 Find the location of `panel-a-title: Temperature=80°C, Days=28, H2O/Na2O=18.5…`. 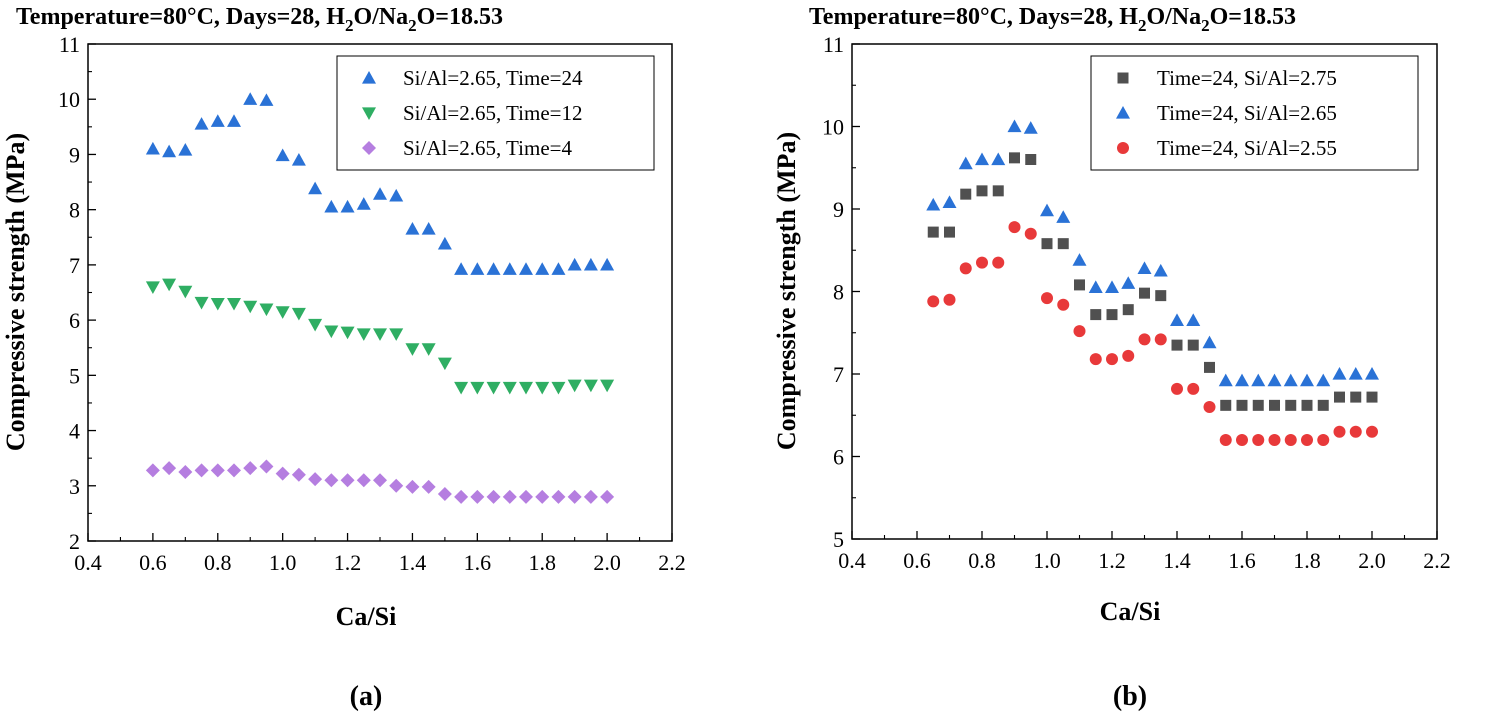

panel-a-title: Temperature=80°C, Days=28, H2O/Na2O=18.5… is located at coordinates (259, 19).